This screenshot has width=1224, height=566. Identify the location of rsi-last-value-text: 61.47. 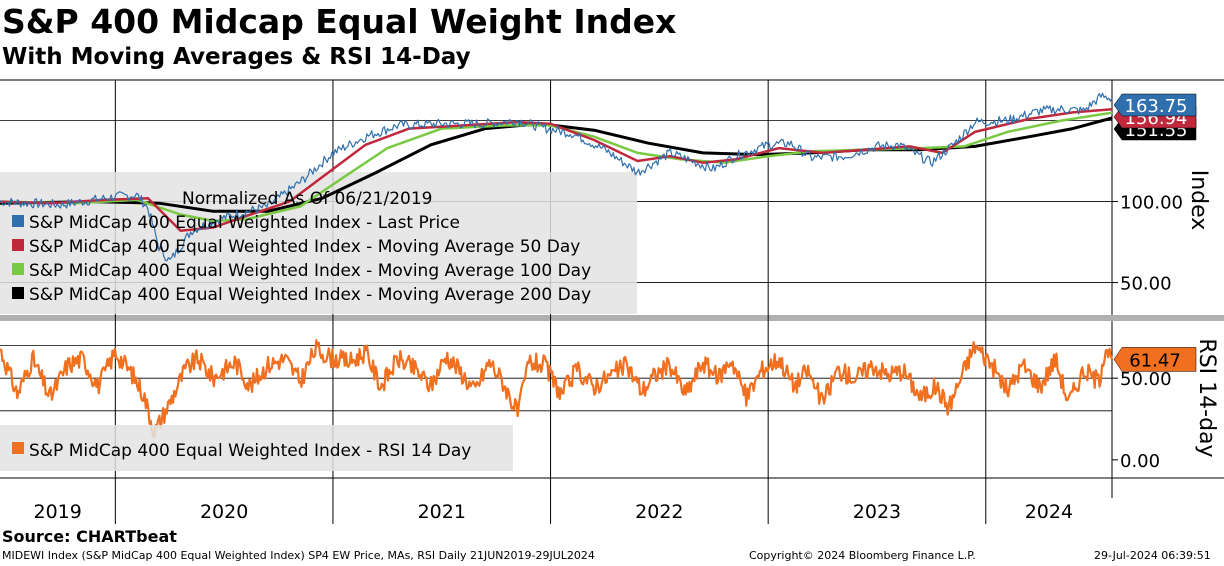
(1155, 360).